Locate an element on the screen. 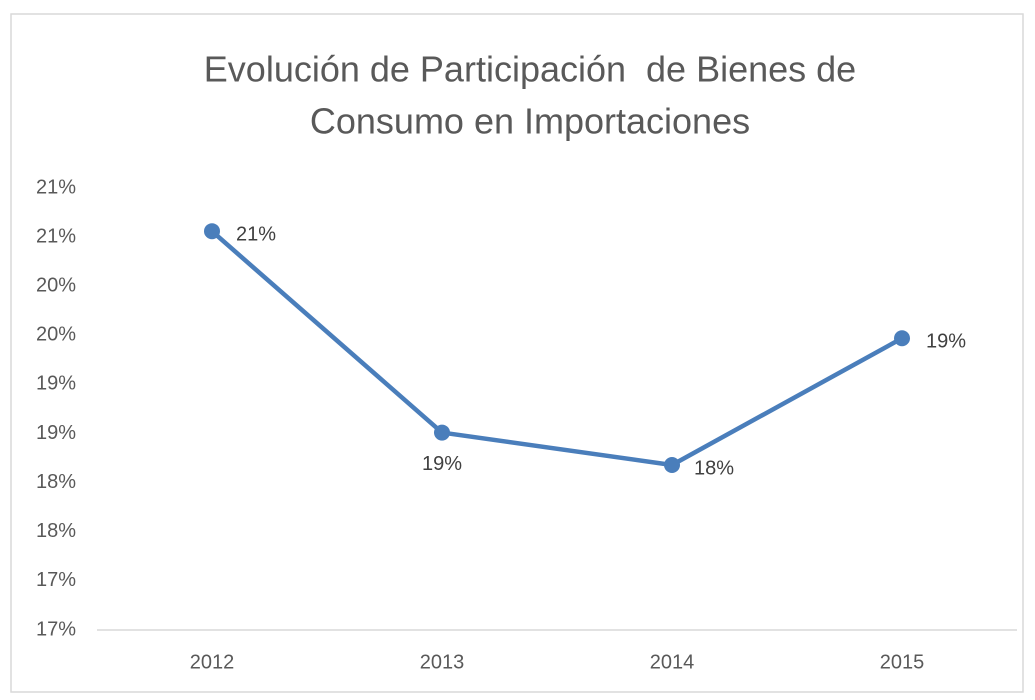  x-tick-label: 2014 is located at coordinates (672, 662).